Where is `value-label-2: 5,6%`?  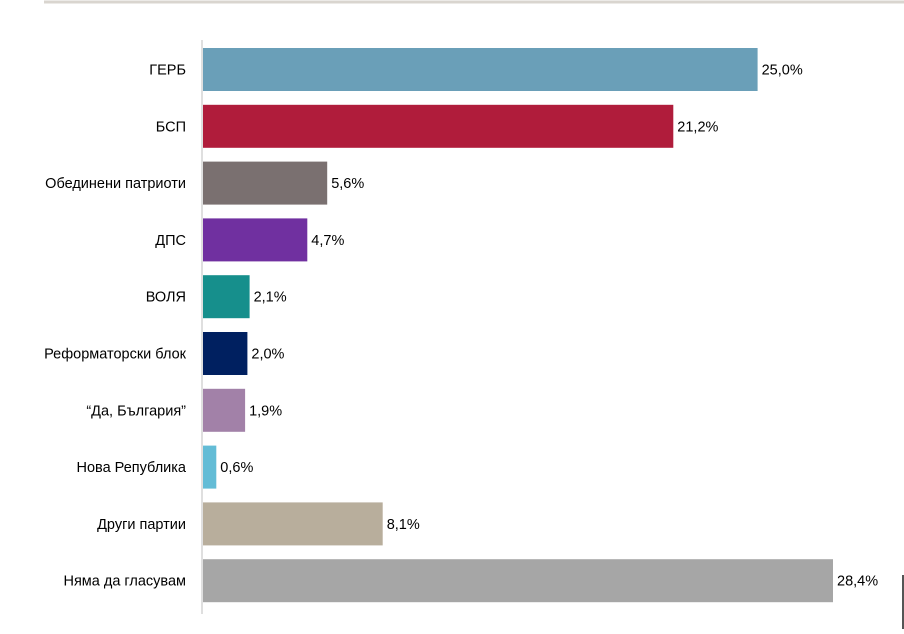
value-label-2: 5,6% is located at coordinates (347, 184).